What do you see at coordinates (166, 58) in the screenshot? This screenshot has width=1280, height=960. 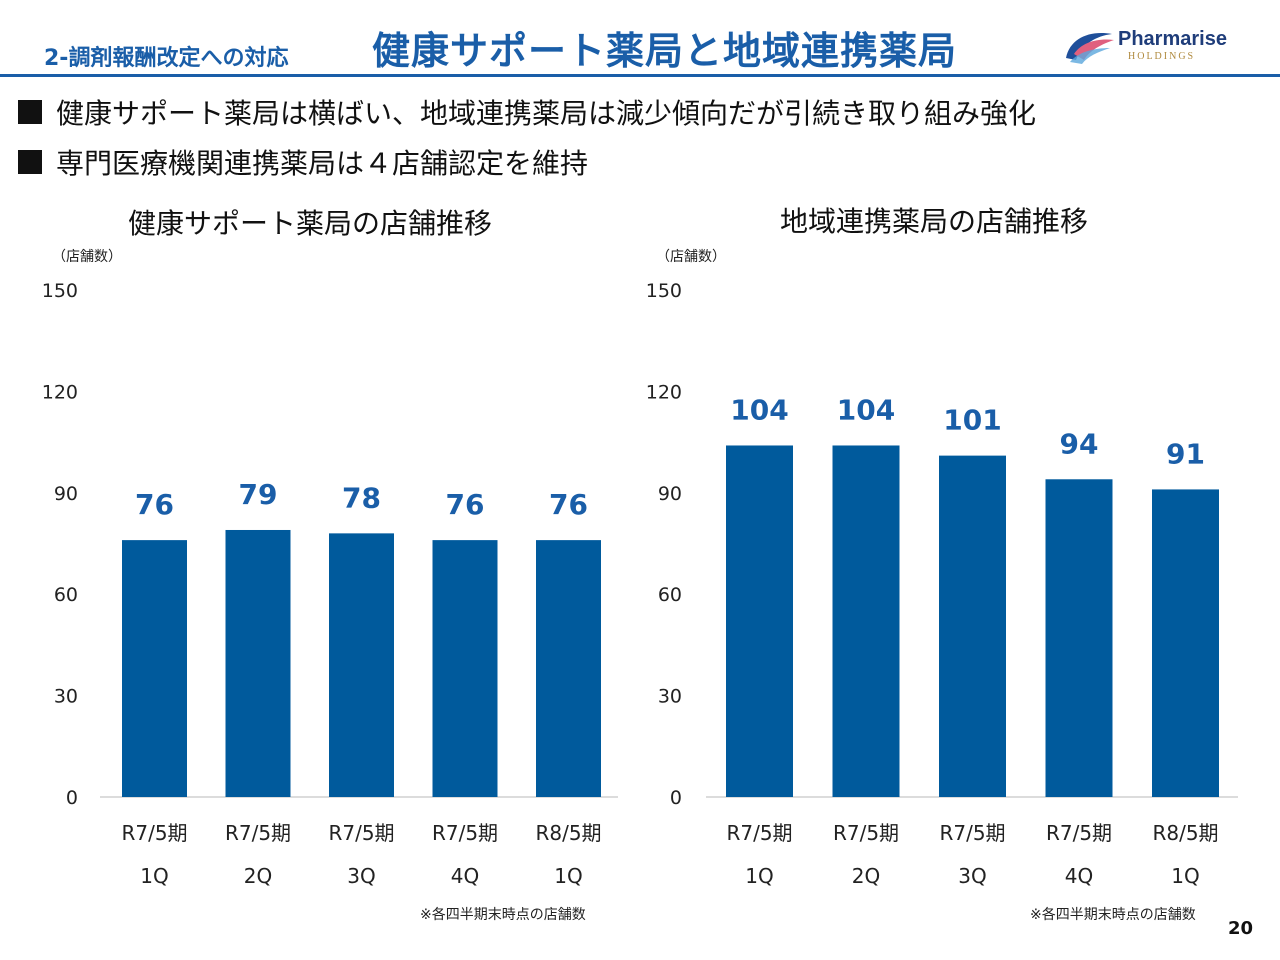 I see `section-label: 2-調剤報酬改定への対応` at bounding box center [166, 58].